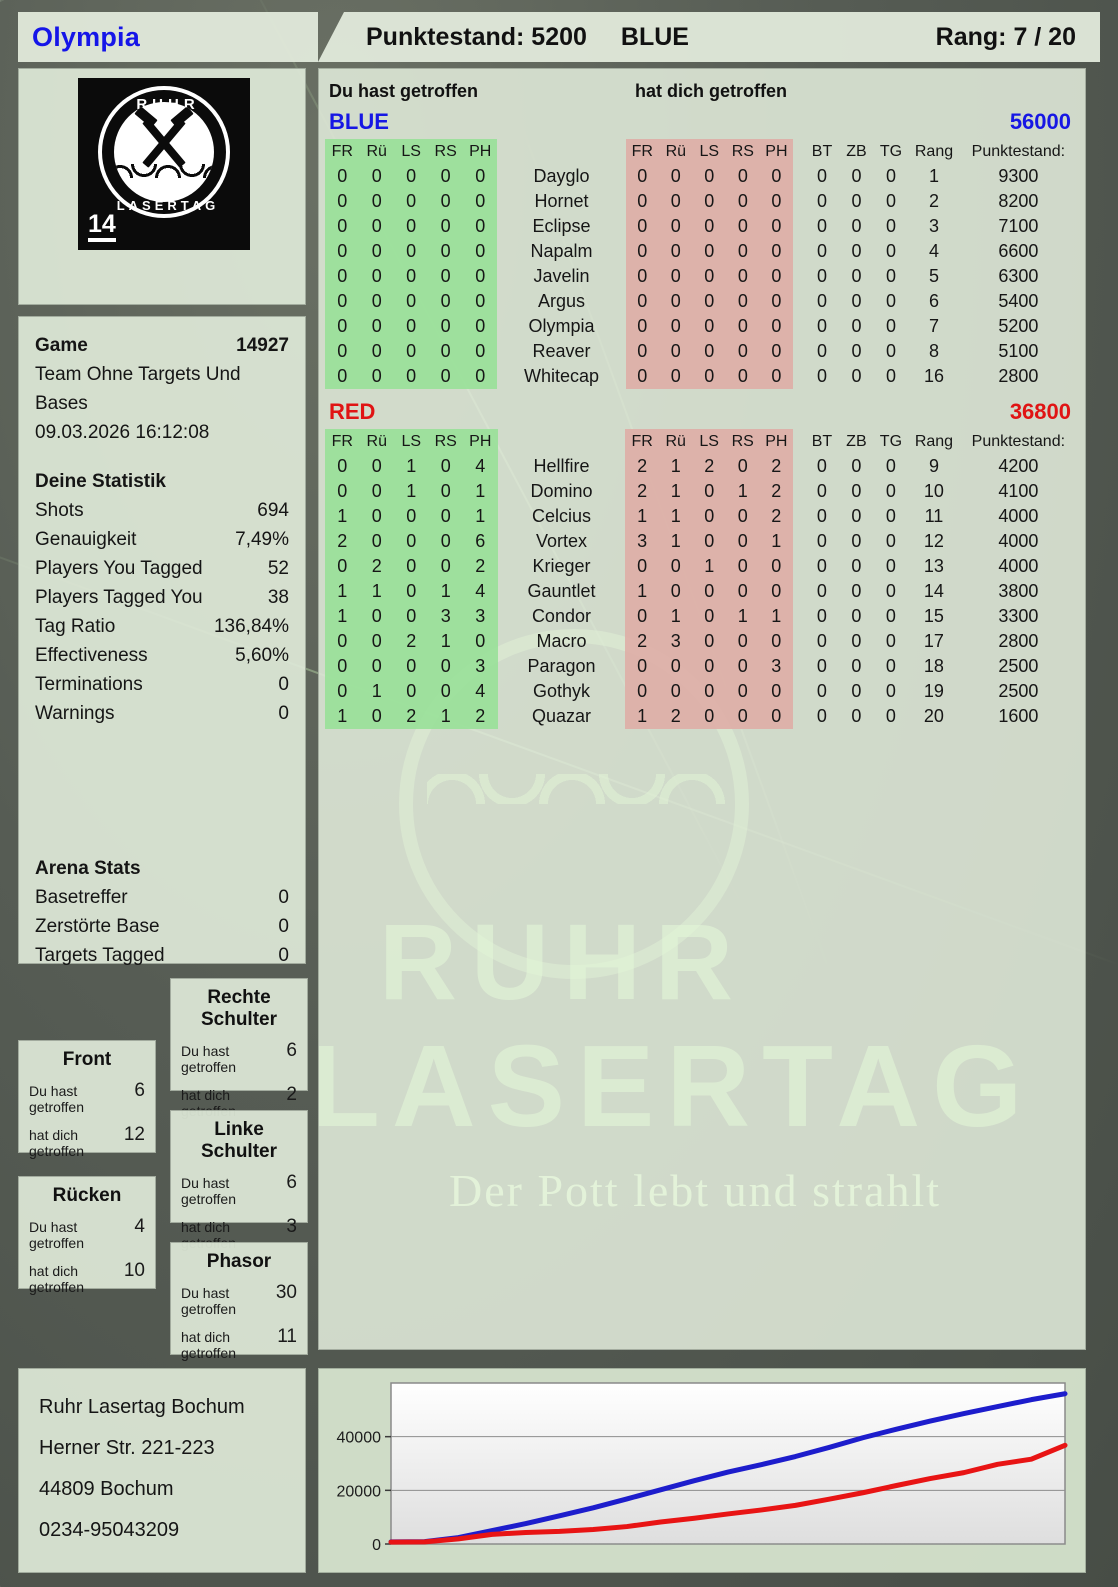 This screenshot has height=1587, width=1118. Describe the element at coordinates (701, 466) in the screenshot. I see `table-row: 0 0 1 0 4 Hellfire 2 1 2 0 2 0 0 0 9 4200` at that location.